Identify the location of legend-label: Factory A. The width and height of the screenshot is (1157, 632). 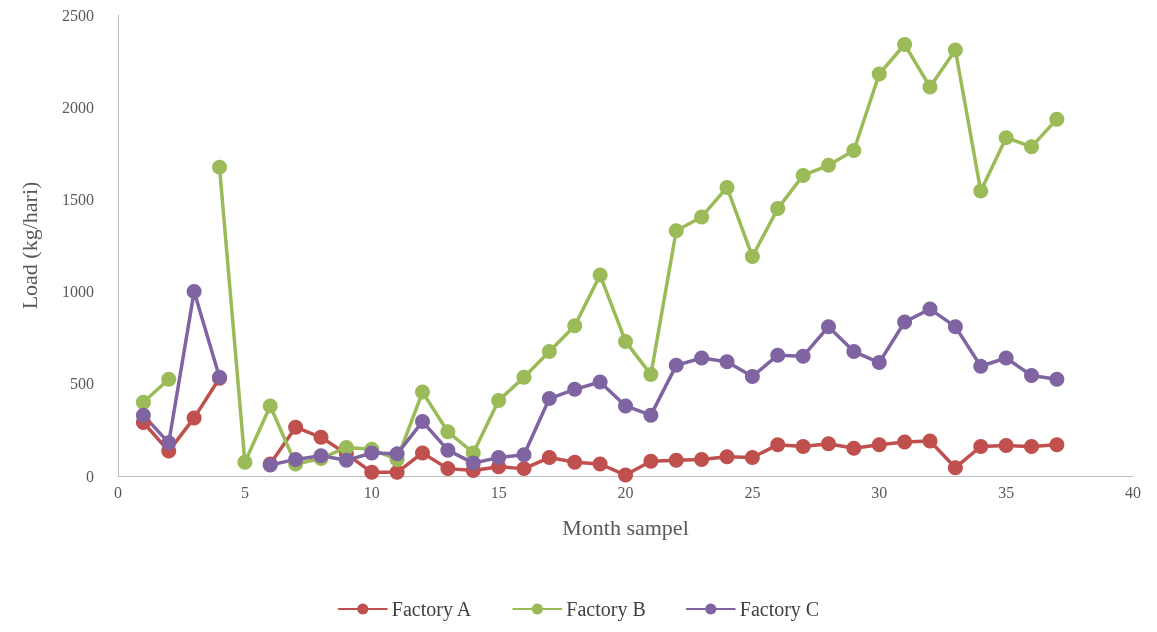
(431, 609).